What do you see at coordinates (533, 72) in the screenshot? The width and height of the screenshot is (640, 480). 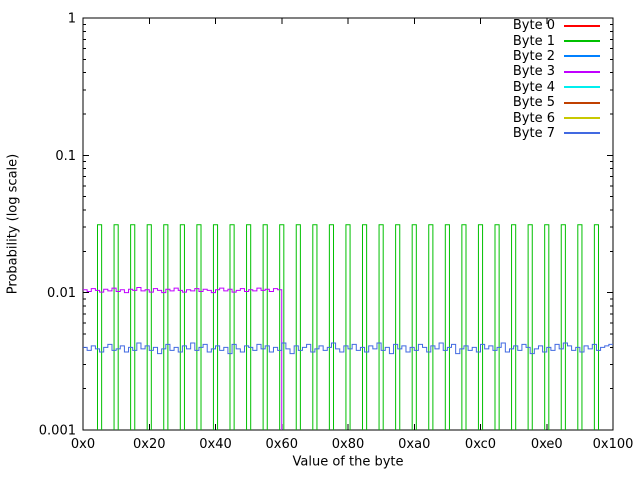 I see `legend-label: Byte 3` at bounding box center [533, 72].